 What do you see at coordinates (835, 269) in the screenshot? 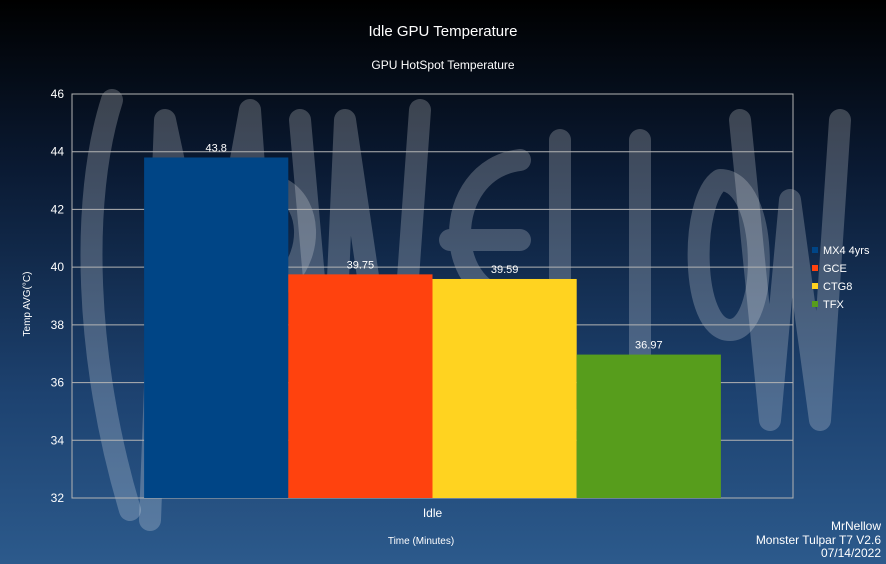
I see `legend-entry: GCE` at bounding box center [835, 269].